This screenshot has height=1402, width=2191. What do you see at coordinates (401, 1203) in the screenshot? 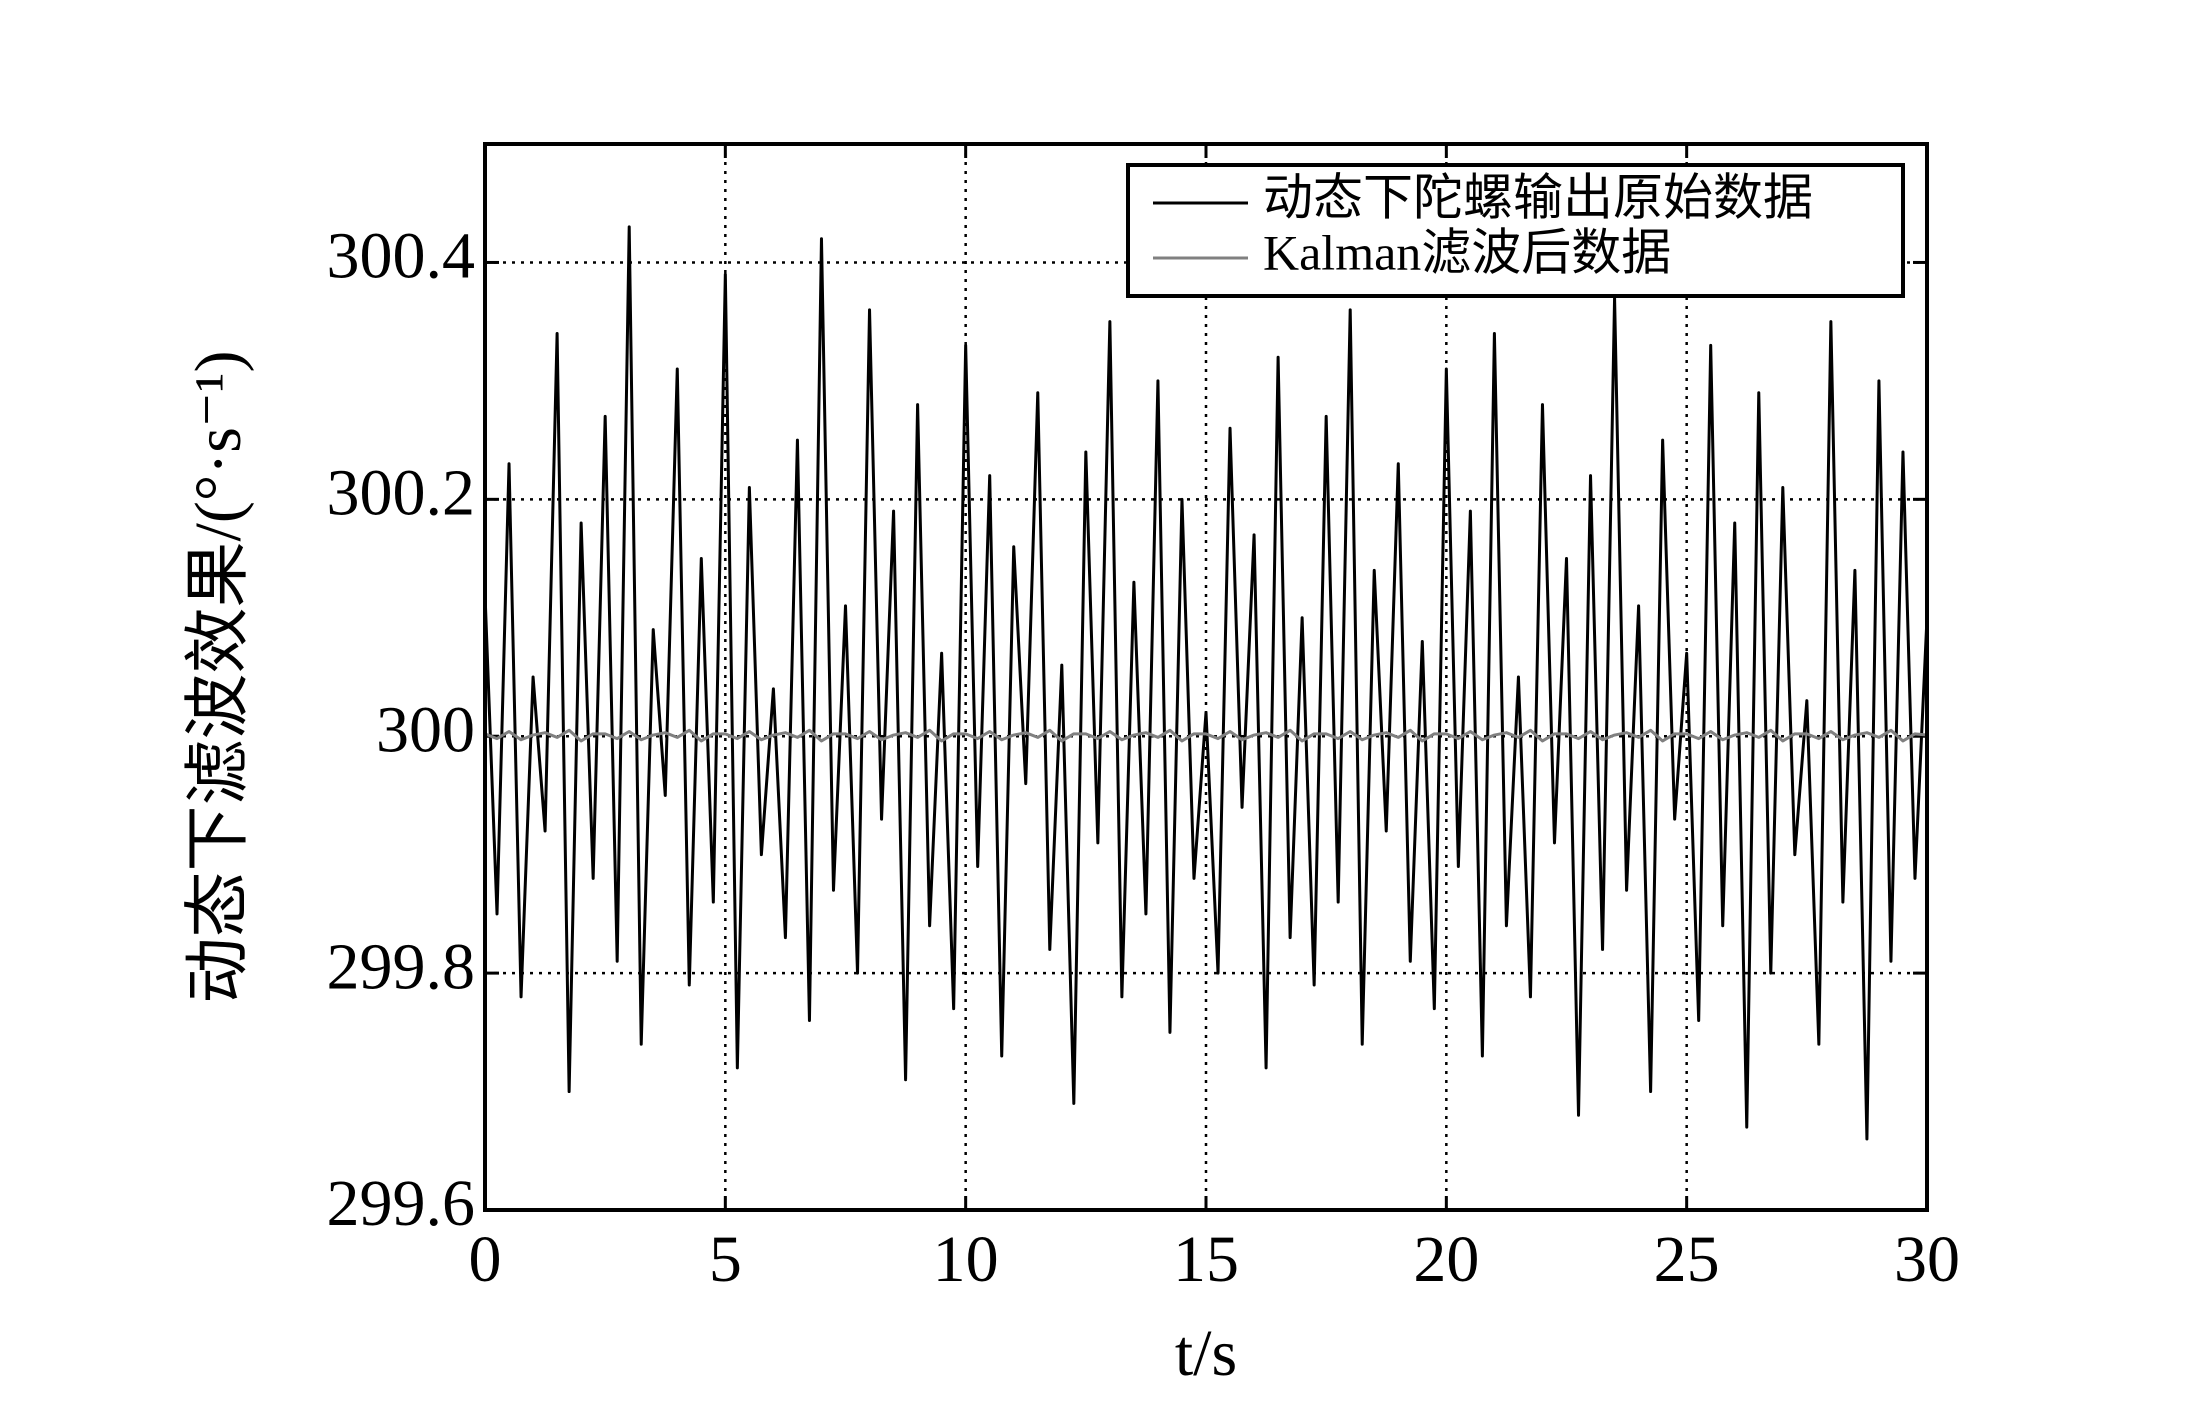
I see `y-tick-label: 299.6` at bounding box center [401, 1203].